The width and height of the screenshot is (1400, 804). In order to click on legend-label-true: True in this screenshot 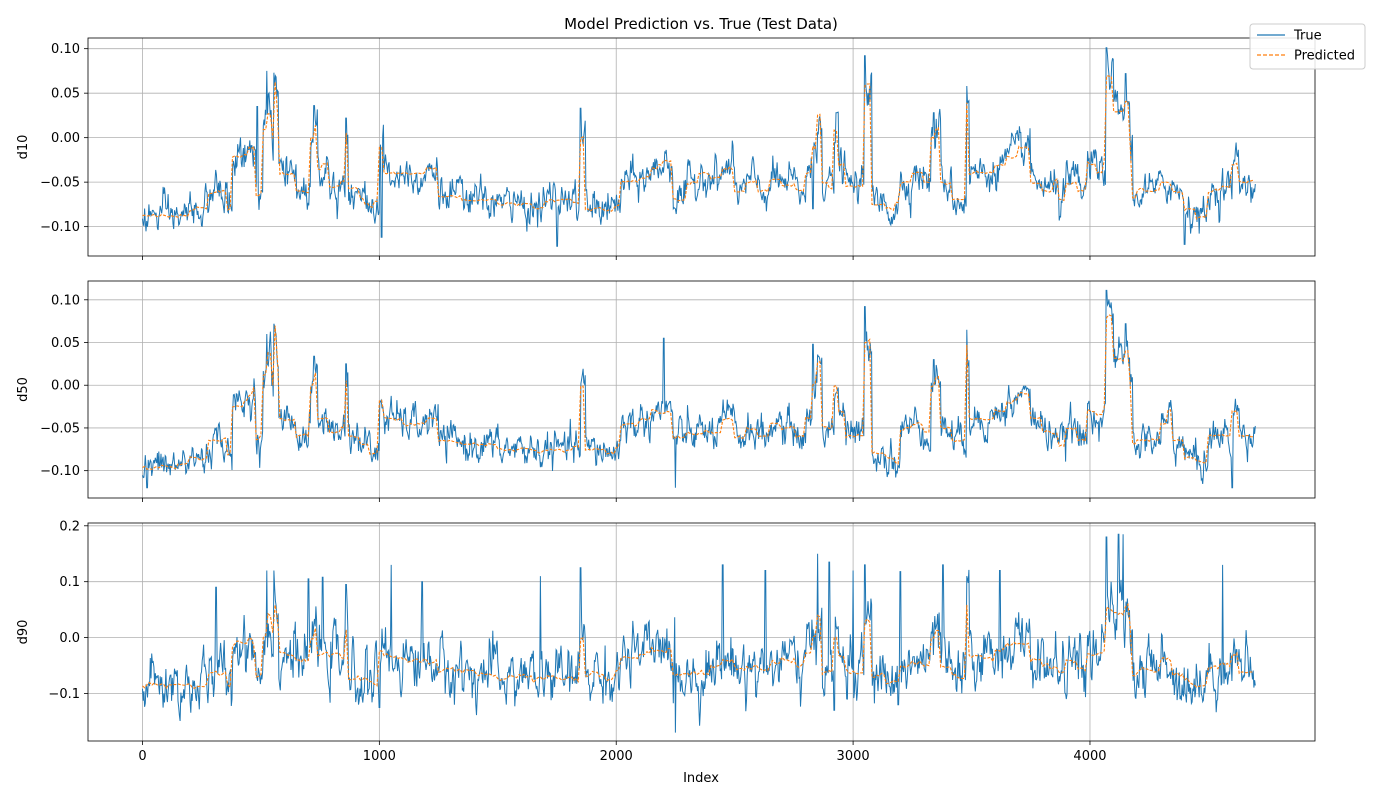, I will do `click(1307, 36)`.